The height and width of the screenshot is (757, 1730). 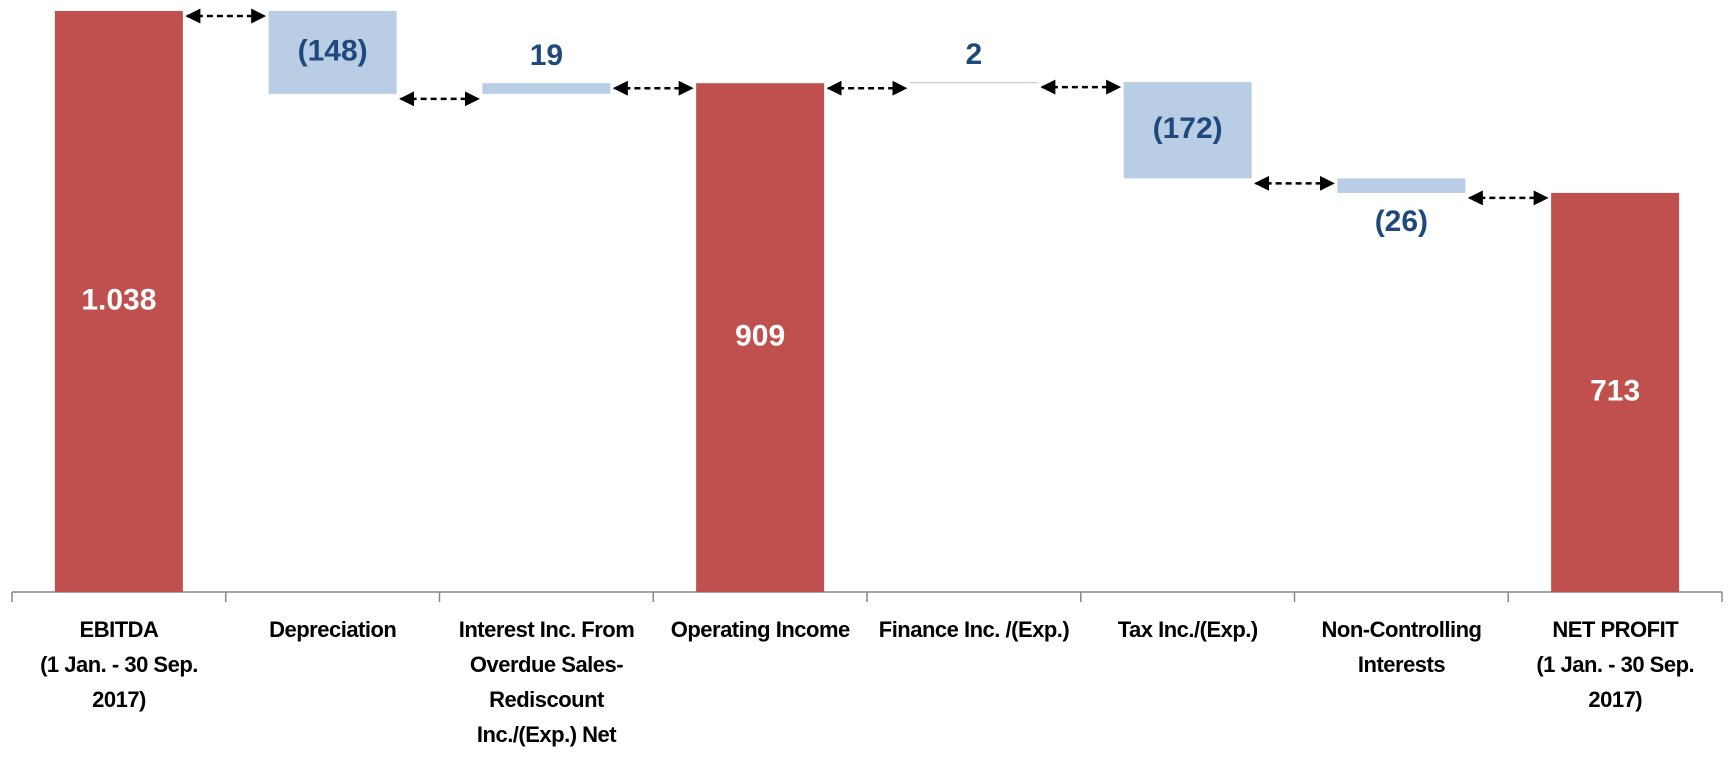 What do you see at coordinates (974, 629) in the screenshot?
I see `x-tick-label: Finance Inc. /(Exp.)` at bounding box center [974, 629].